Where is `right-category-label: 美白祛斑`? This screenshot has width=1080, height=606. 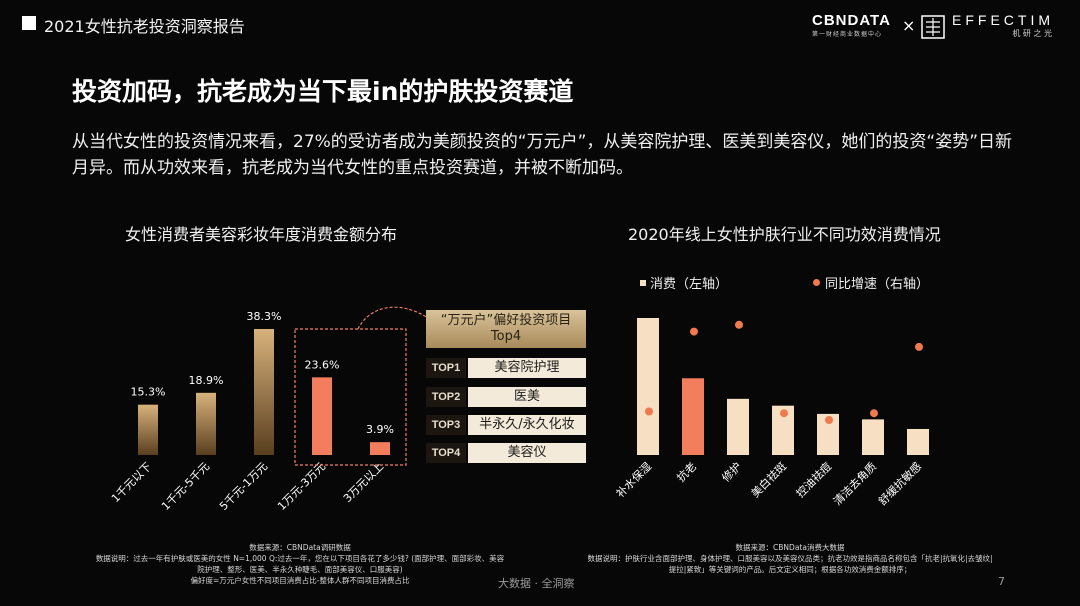 right-category-label: 美白祛斑 is located at coordinates (768, 479).